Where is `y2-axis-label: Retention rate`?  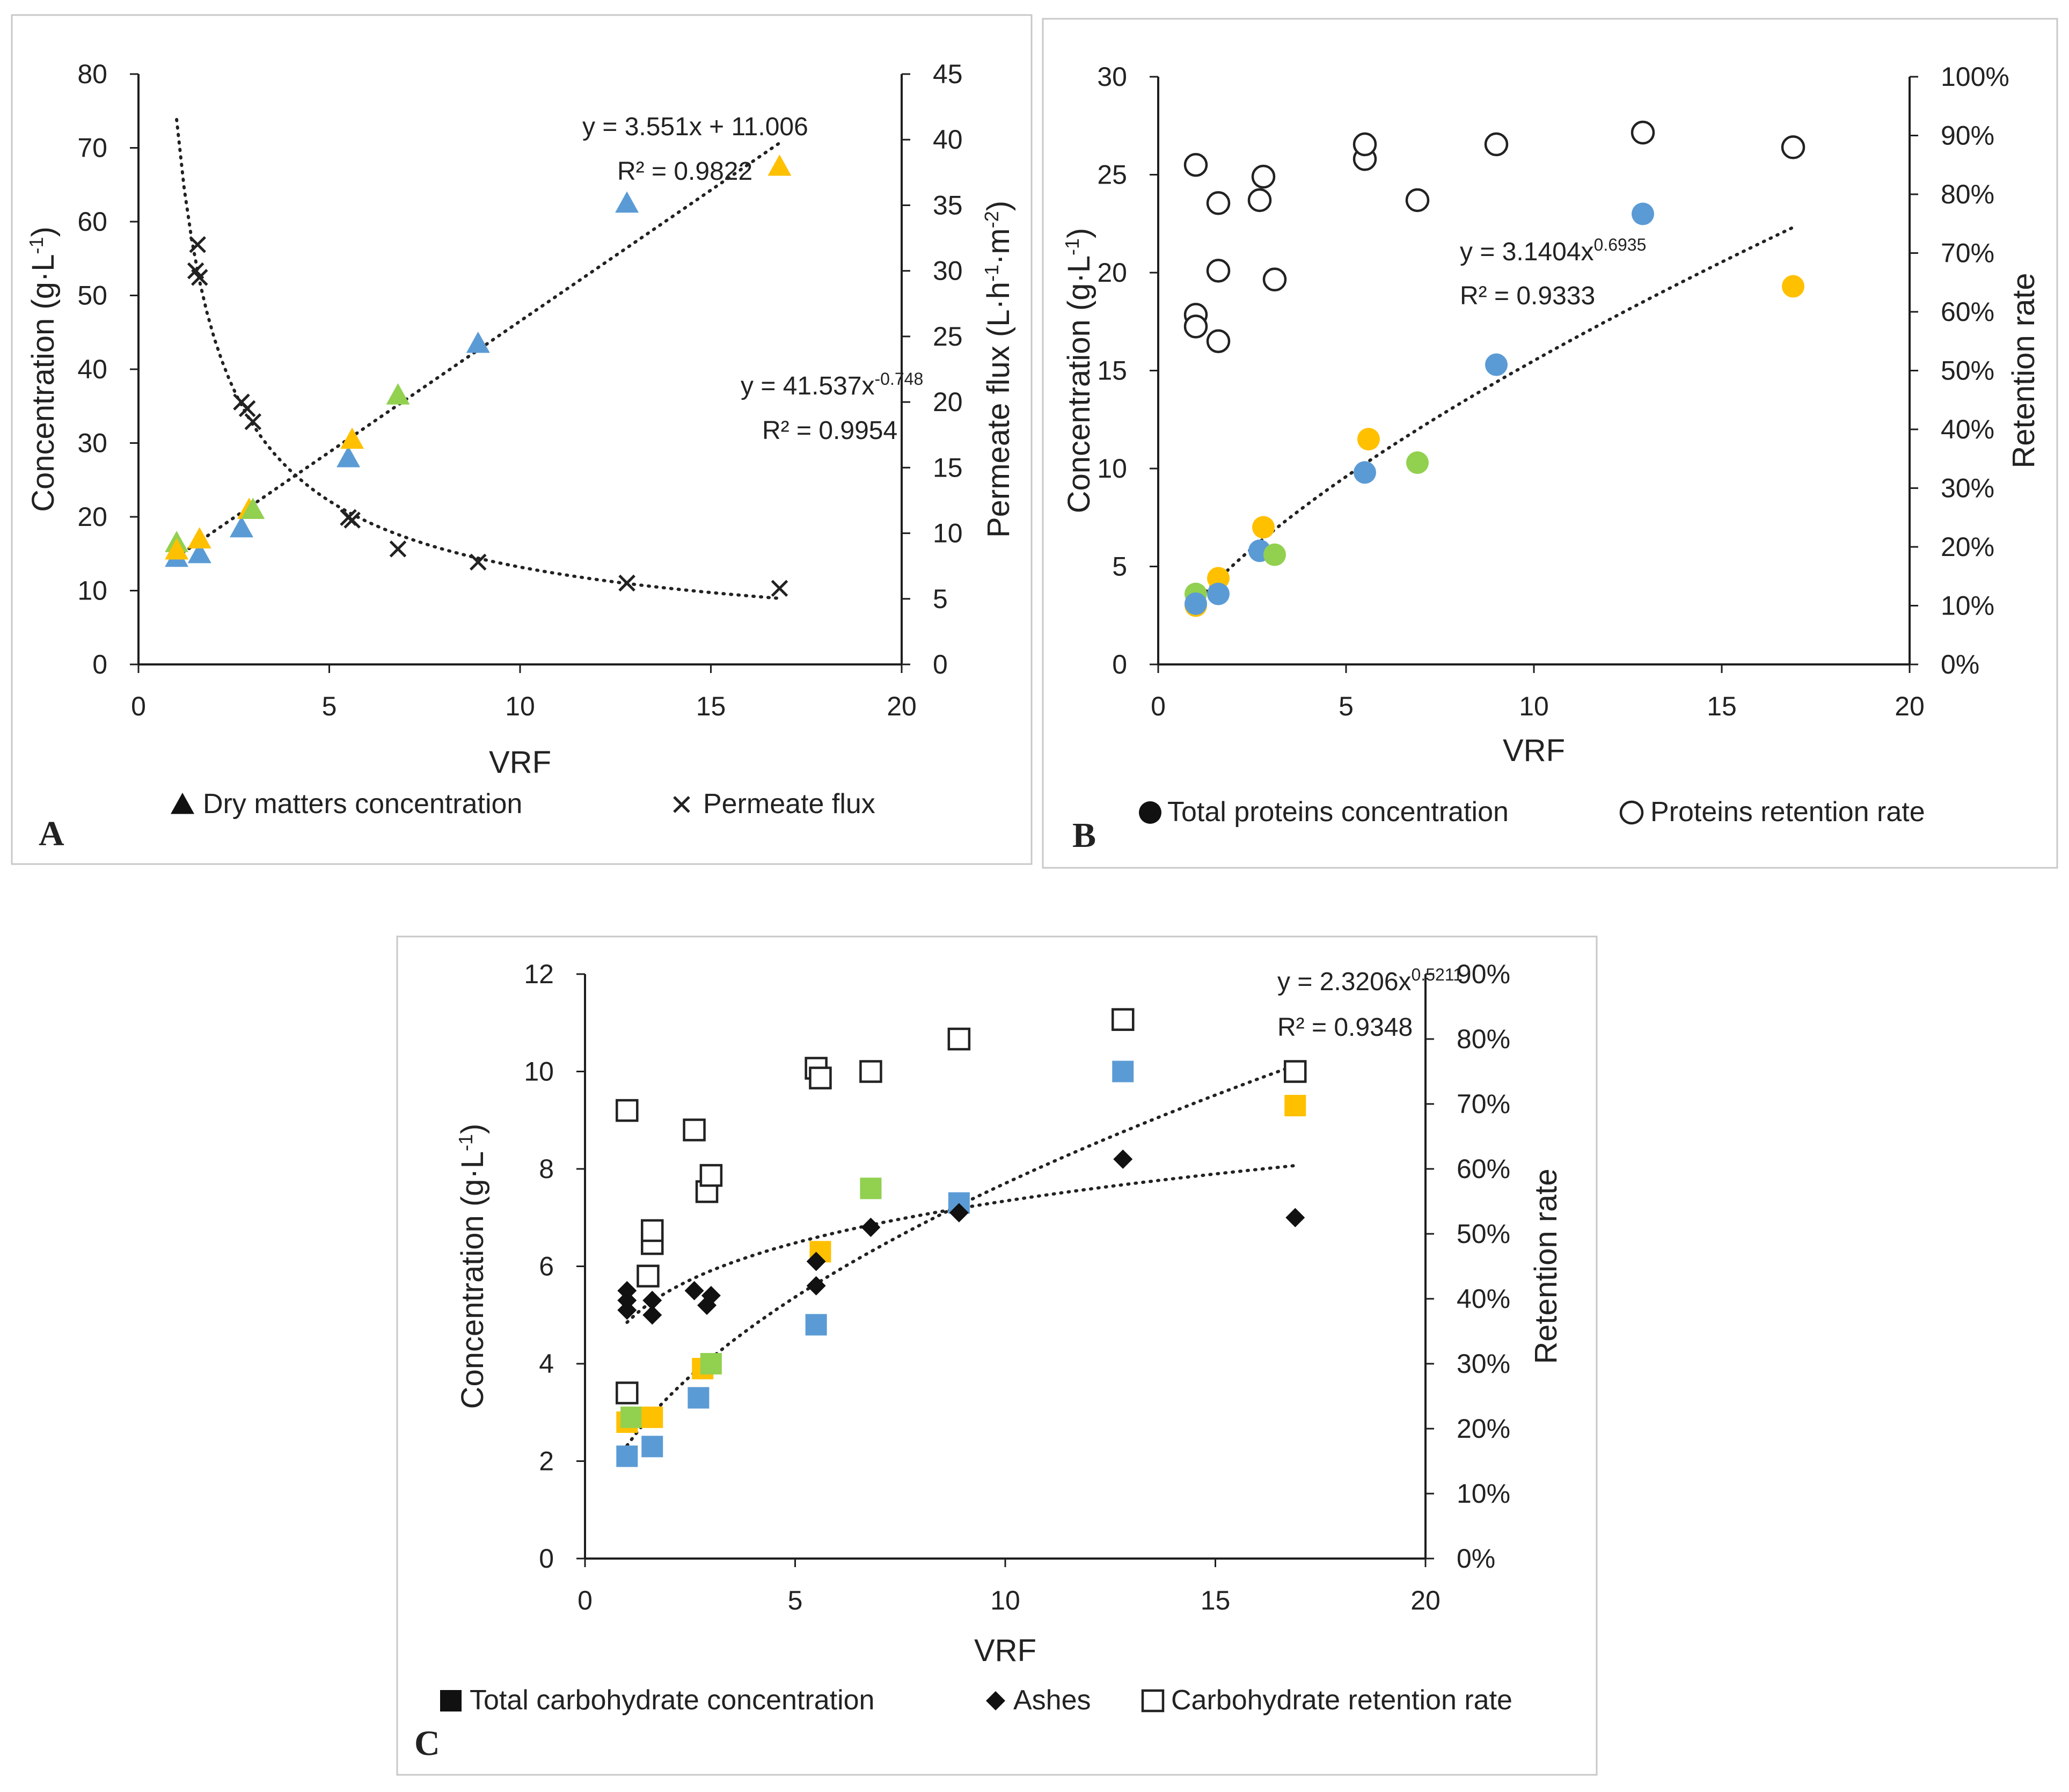 y2-axis-label: Retention rate is located at coordinates (2023, 370).